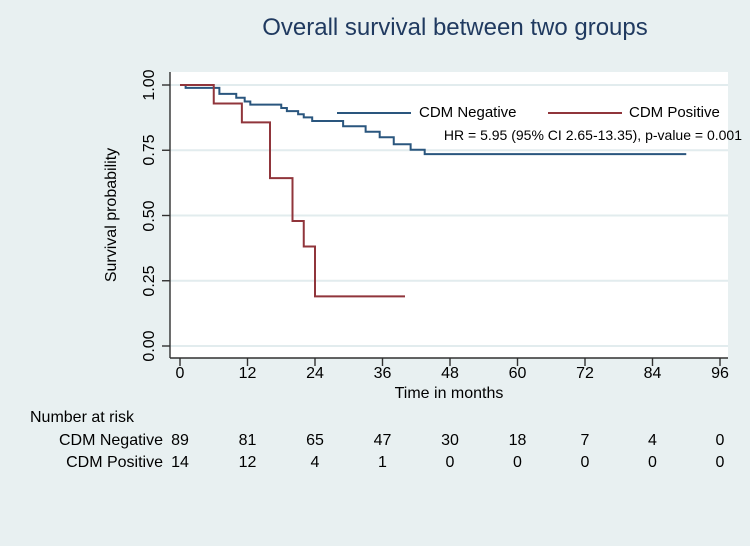 The image size is (750, 546). I want to click on x-tick-label: 84, so click(652, 373).